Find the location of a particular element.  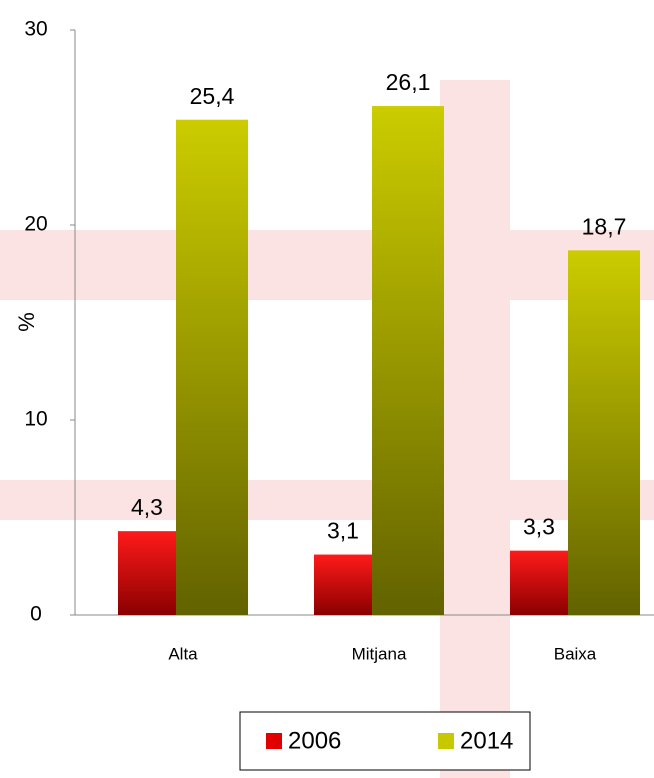

x-tick-label: Baixa is located at coordinates (575, 653).